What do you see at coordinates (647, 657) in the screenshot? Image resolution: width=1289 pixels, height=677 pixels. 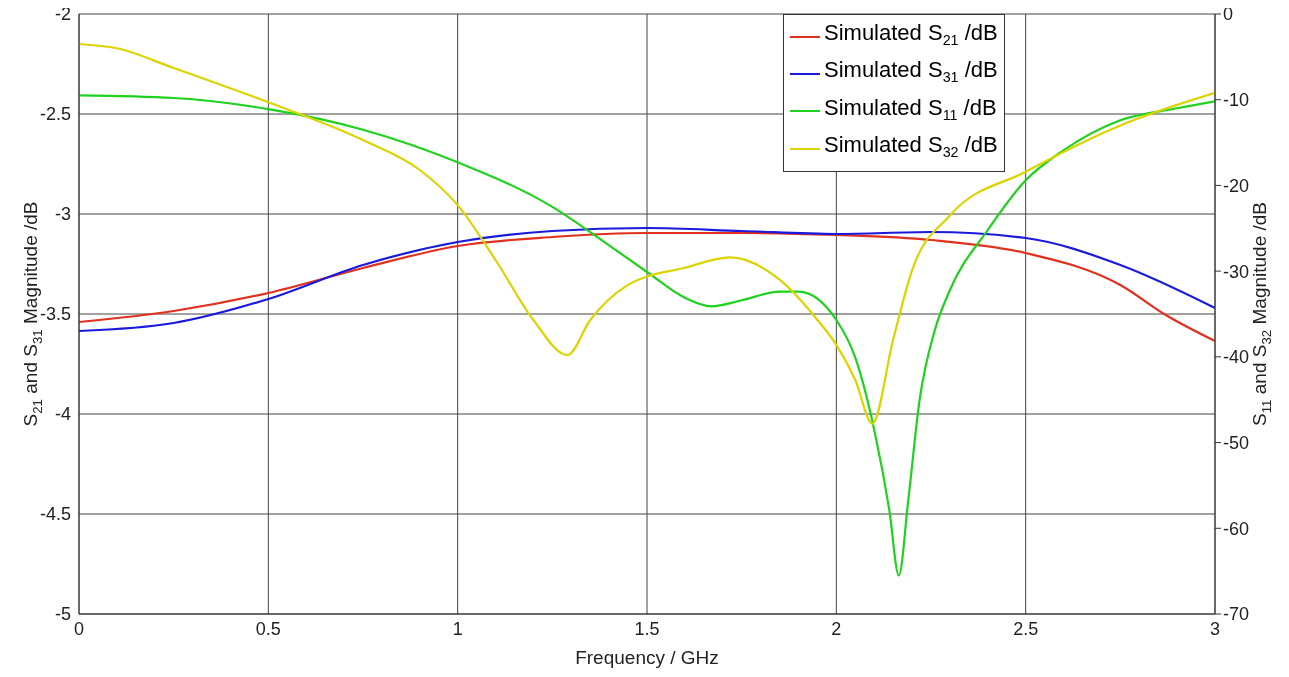 I see `x-axis-title: Frequency / GHz` at bounding box center [647, 657].